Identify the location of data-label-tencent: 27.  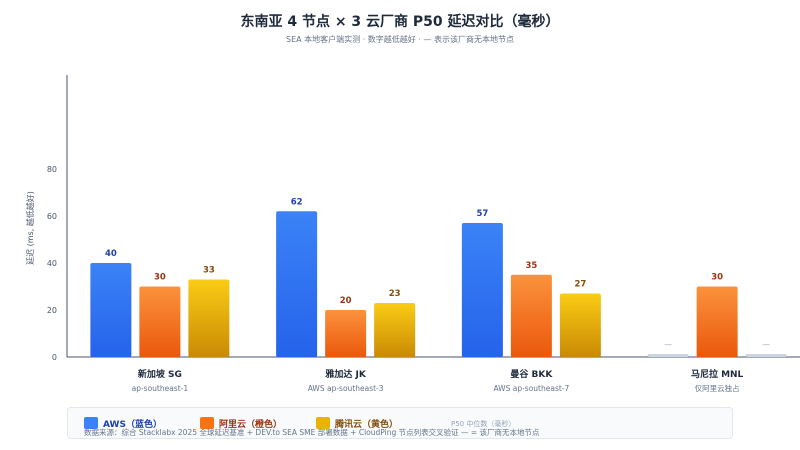
(580, 285).